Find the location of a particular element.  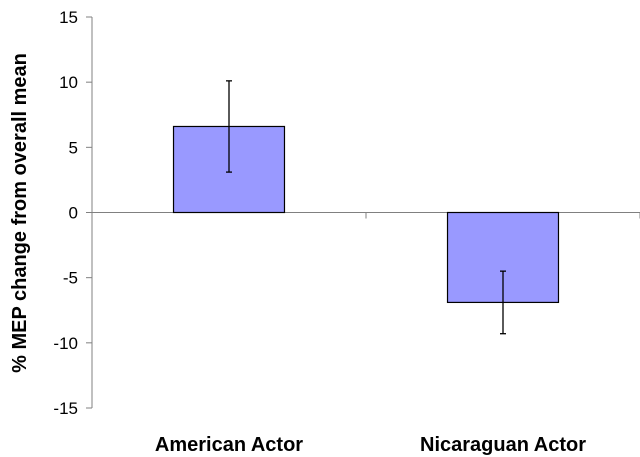

y-tick-label: 5 is located at coordinates (73, 147).